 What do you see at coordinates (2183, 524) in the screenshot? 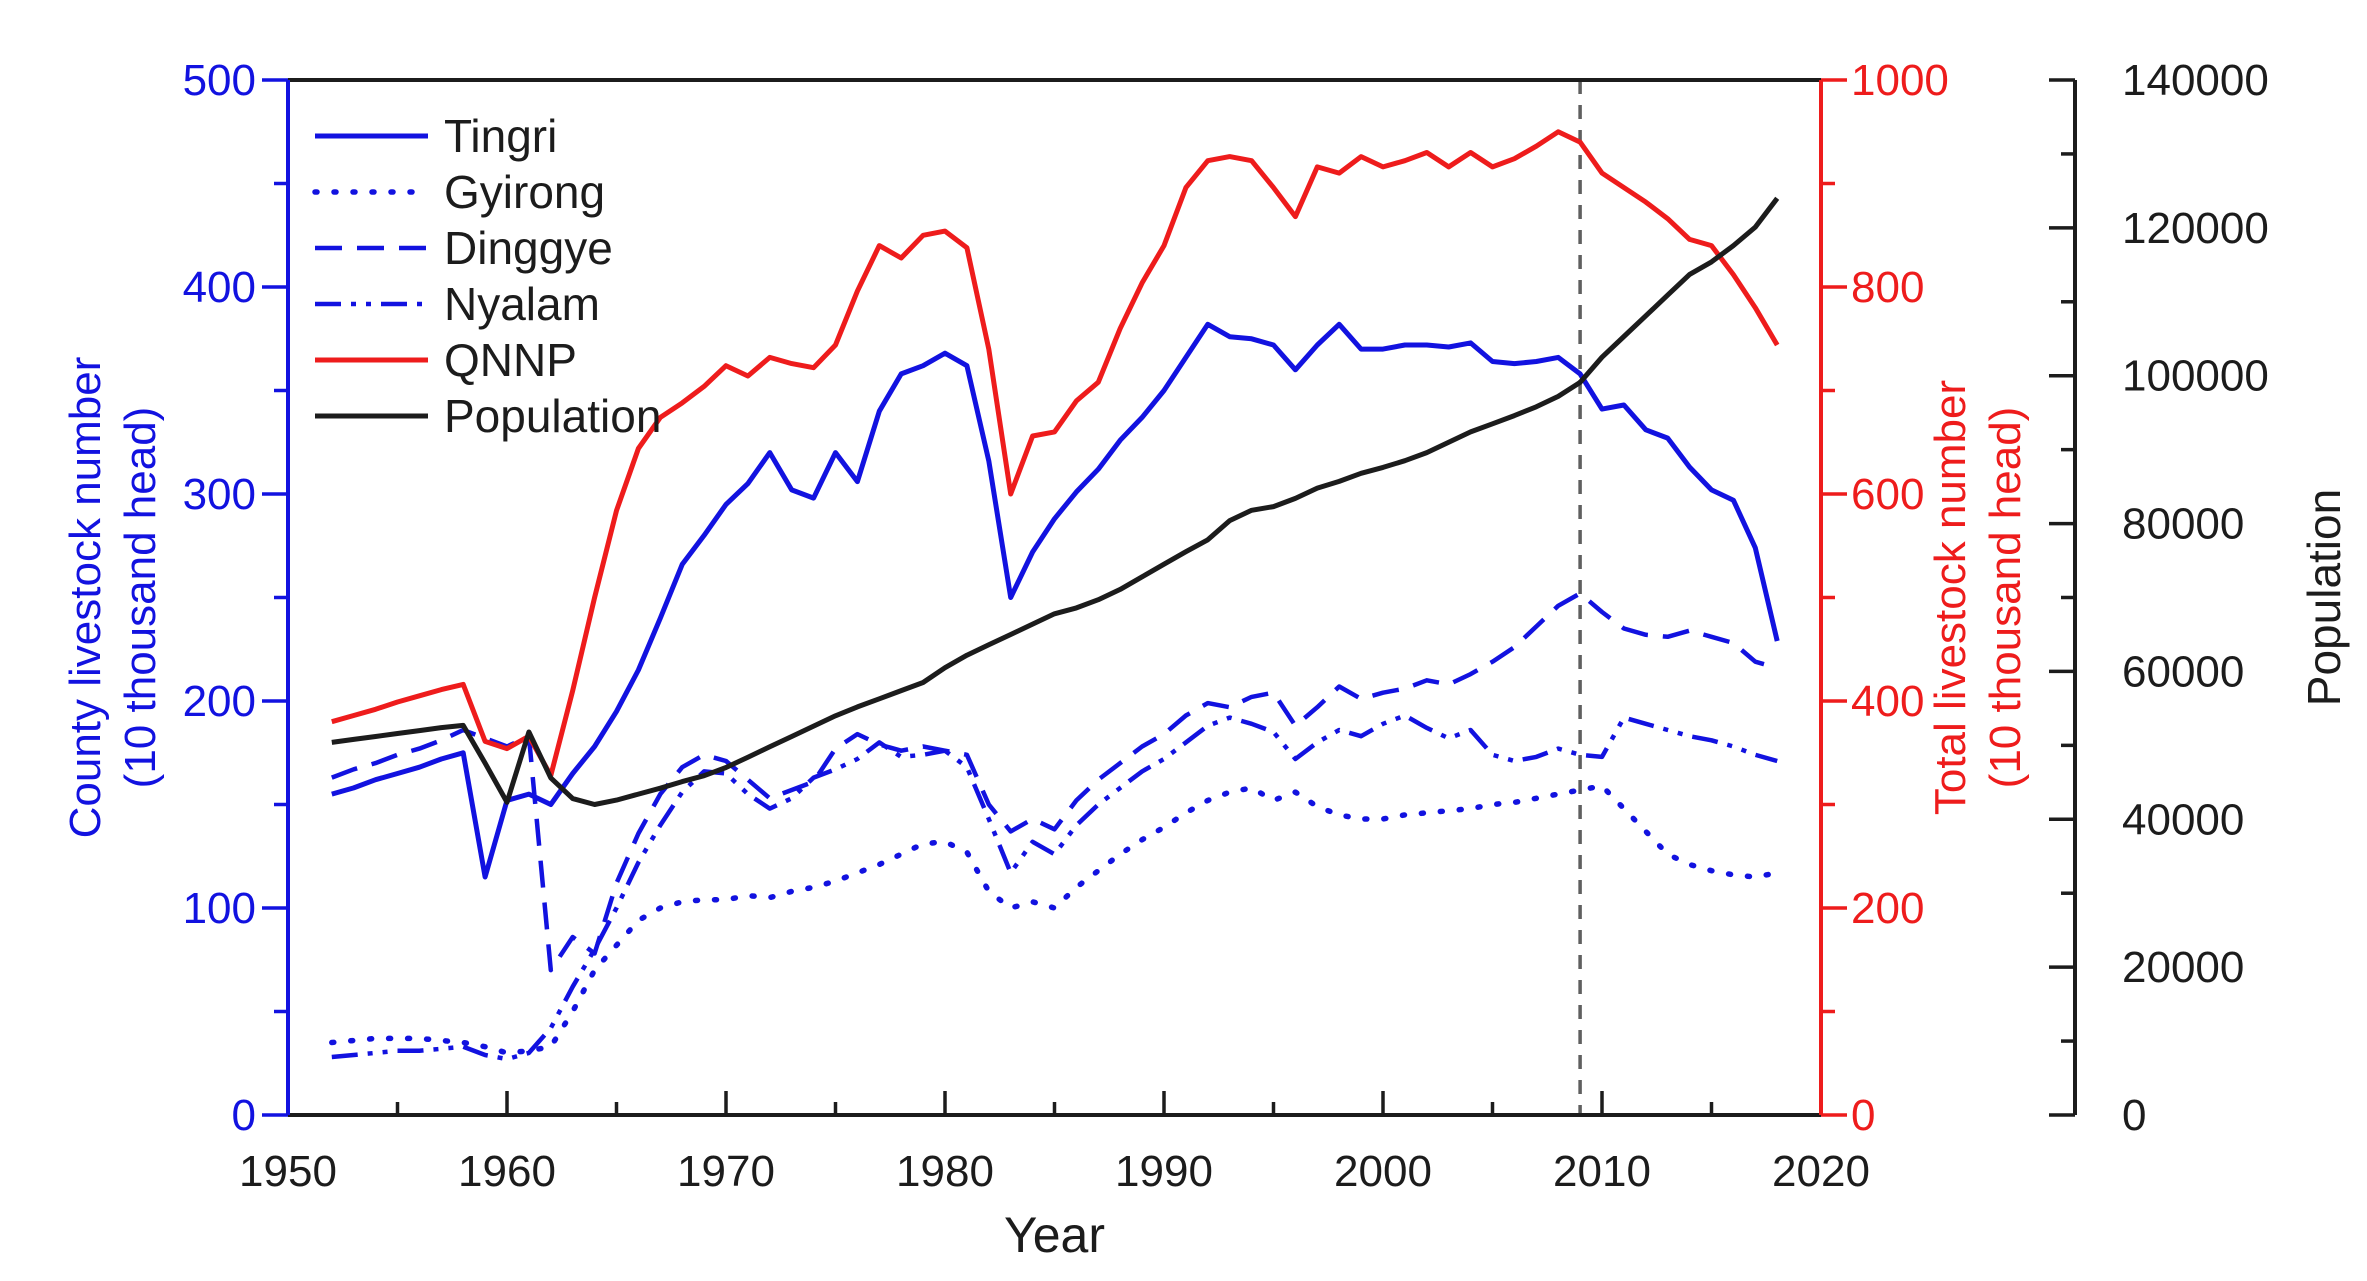
I see `population-tick-label: 80000` at bounding box center [2183, 524].